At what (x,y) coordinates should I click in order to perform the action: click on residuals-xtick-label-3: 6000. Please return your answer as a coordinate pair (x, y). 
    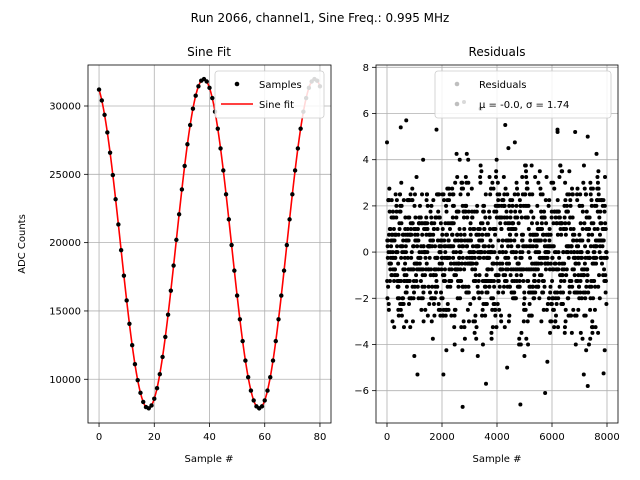
    Looking at the image, I should click on (551, 437).